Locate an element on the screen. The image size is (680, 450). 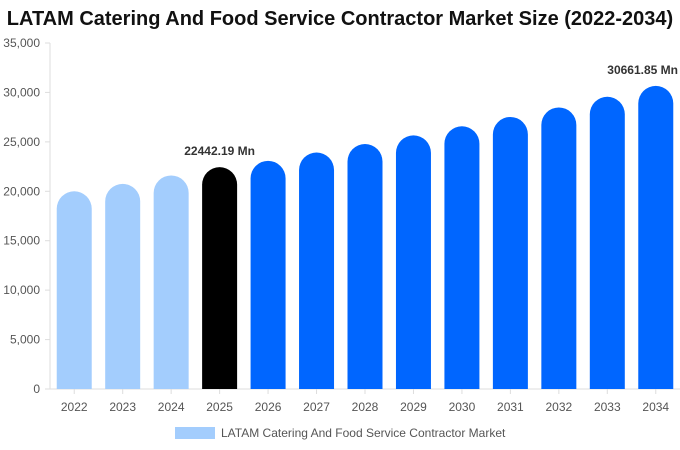
bar-2022 is located at coordinates (74, 290).